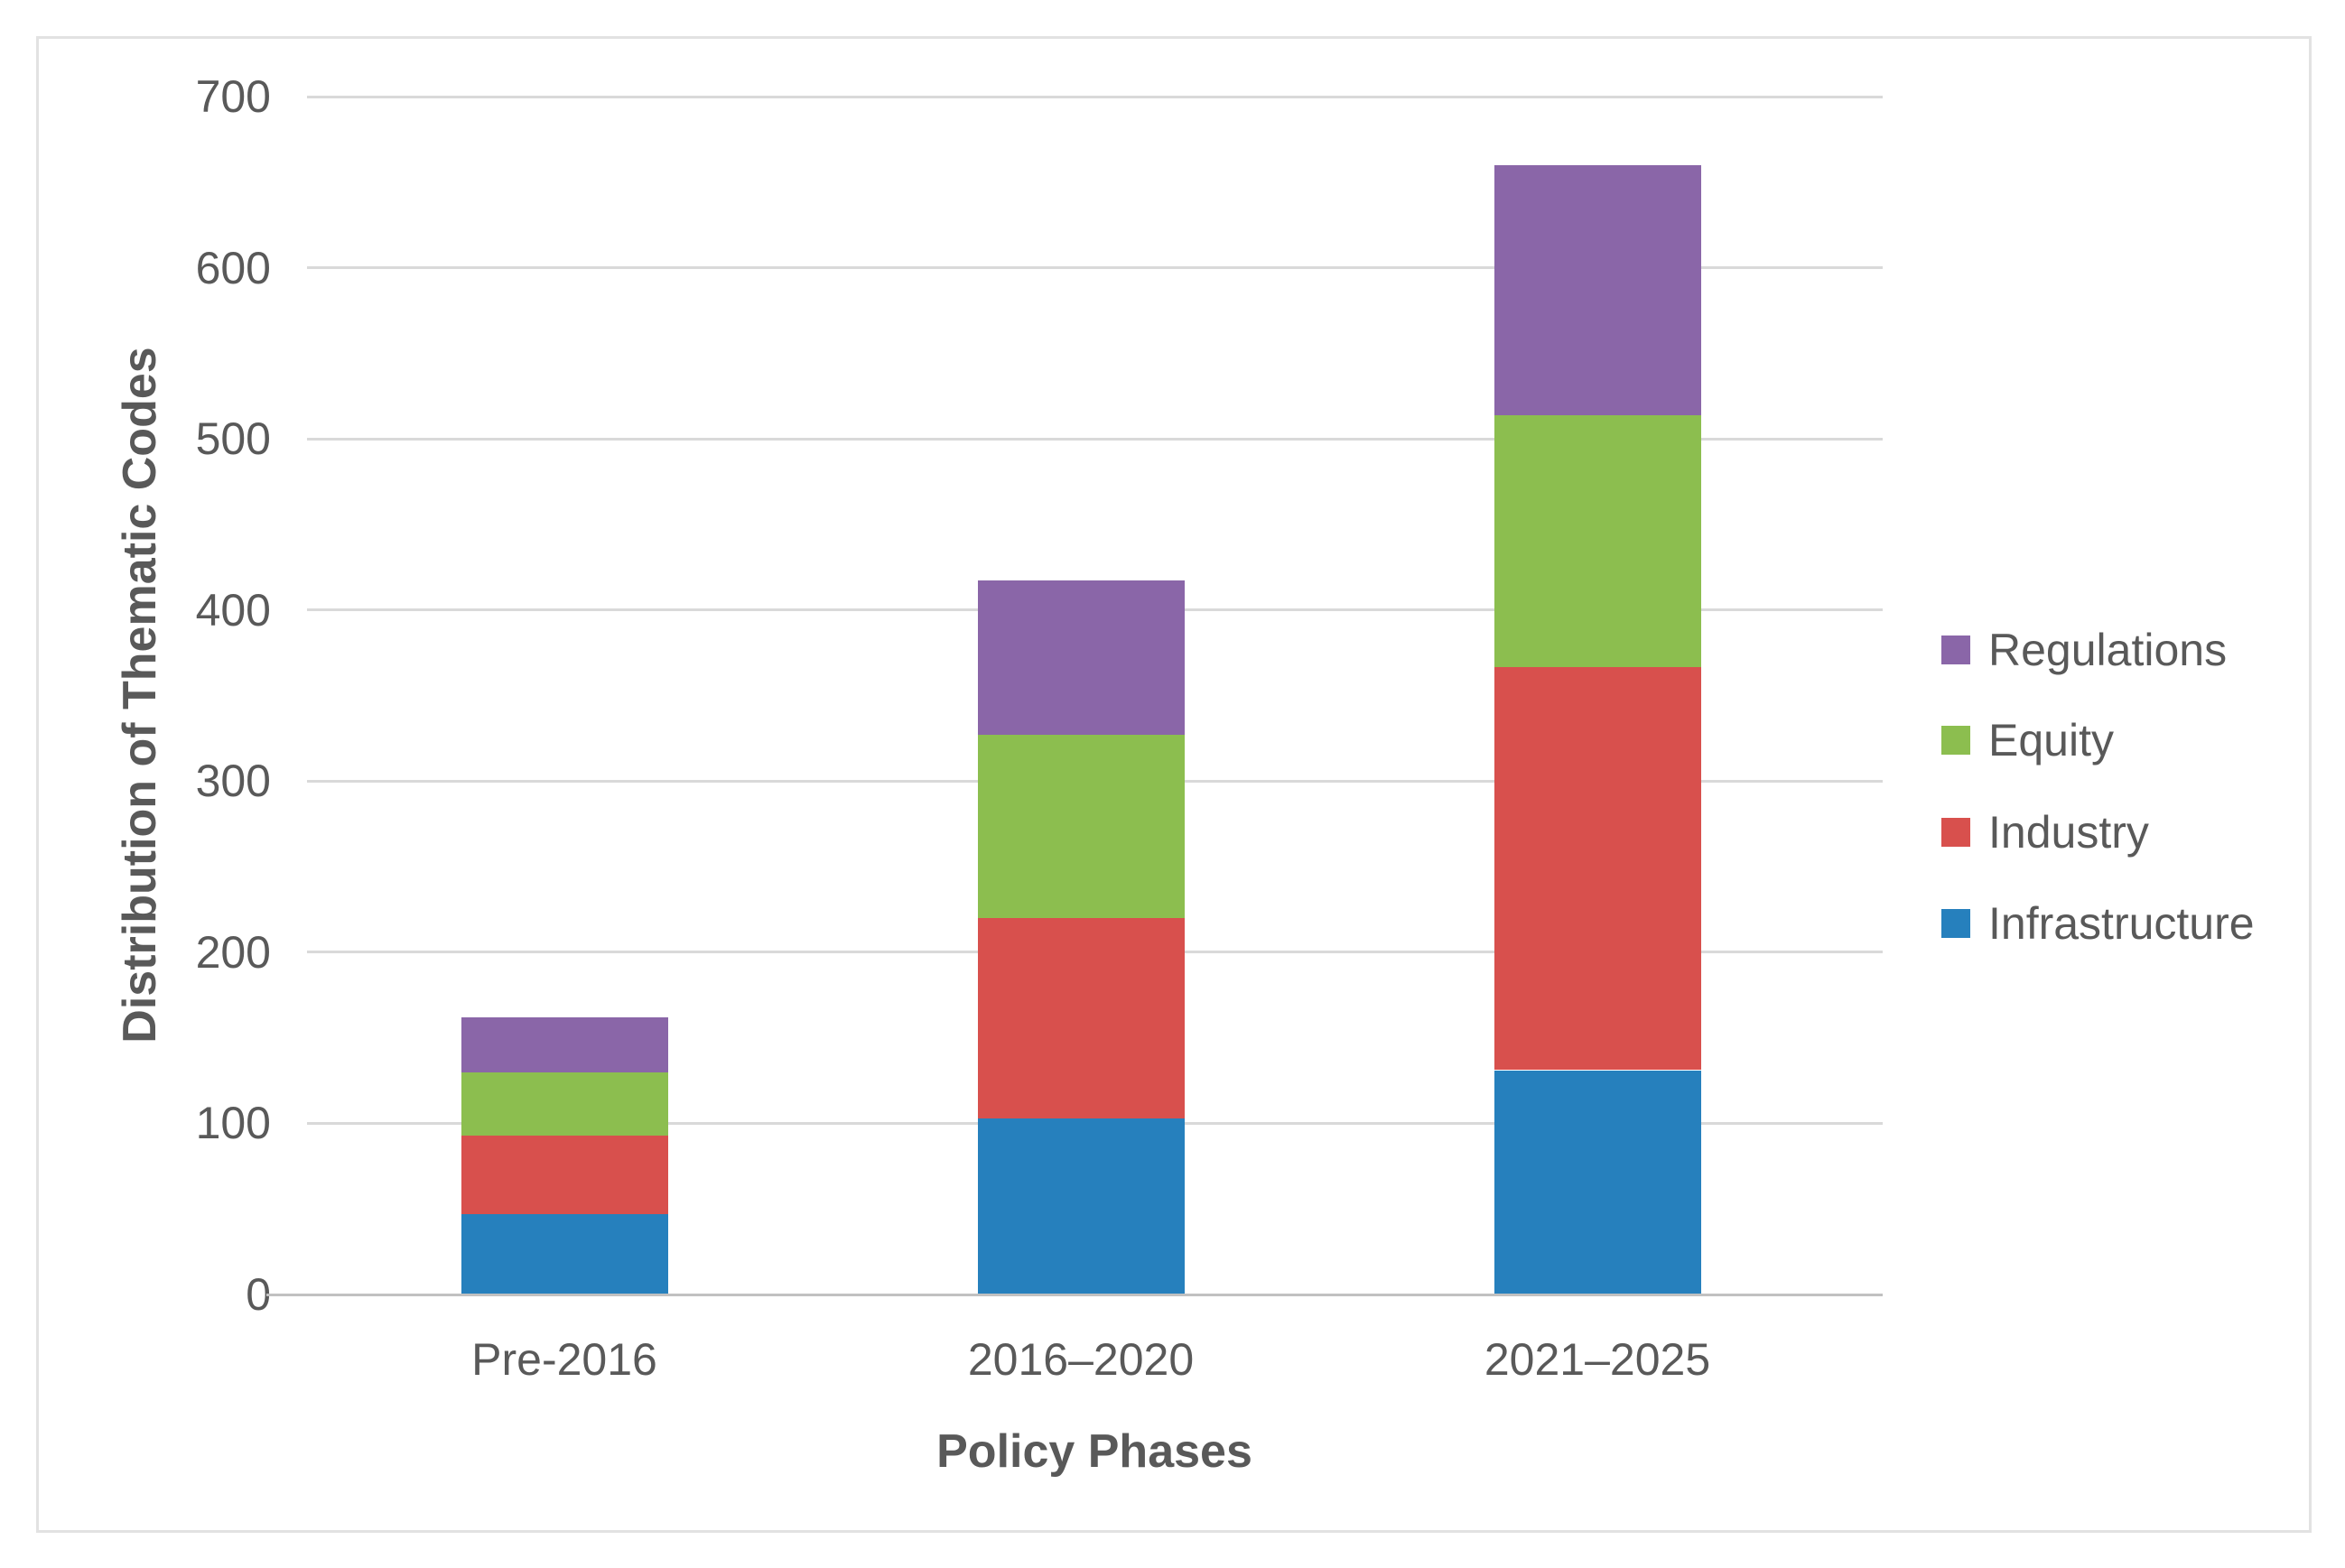 The width and height of the screenshot is (2345, 1568). I want to click on legend-item-equity: Equity, so click(2028, 740).